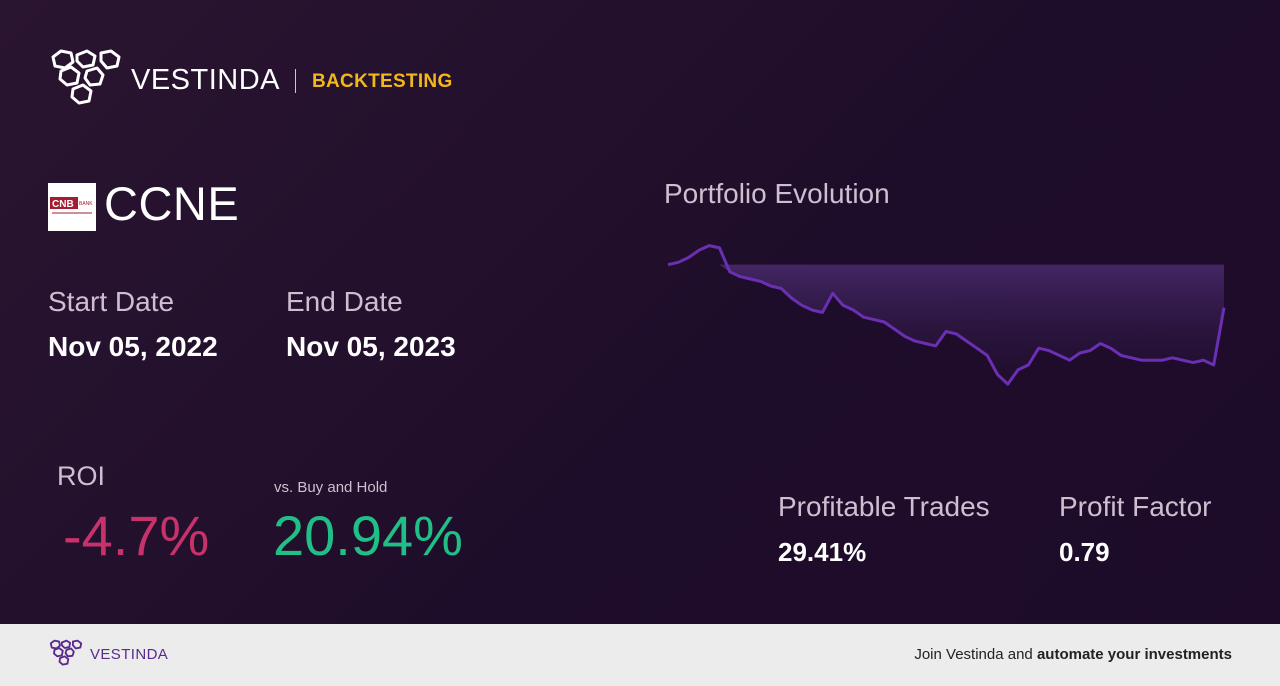 The width and height of the screenshot is (1280, 686). What do you see at coordinates (295, 81) in the screenshot?
I see `brand-divider` at bounding box center [295, 81].